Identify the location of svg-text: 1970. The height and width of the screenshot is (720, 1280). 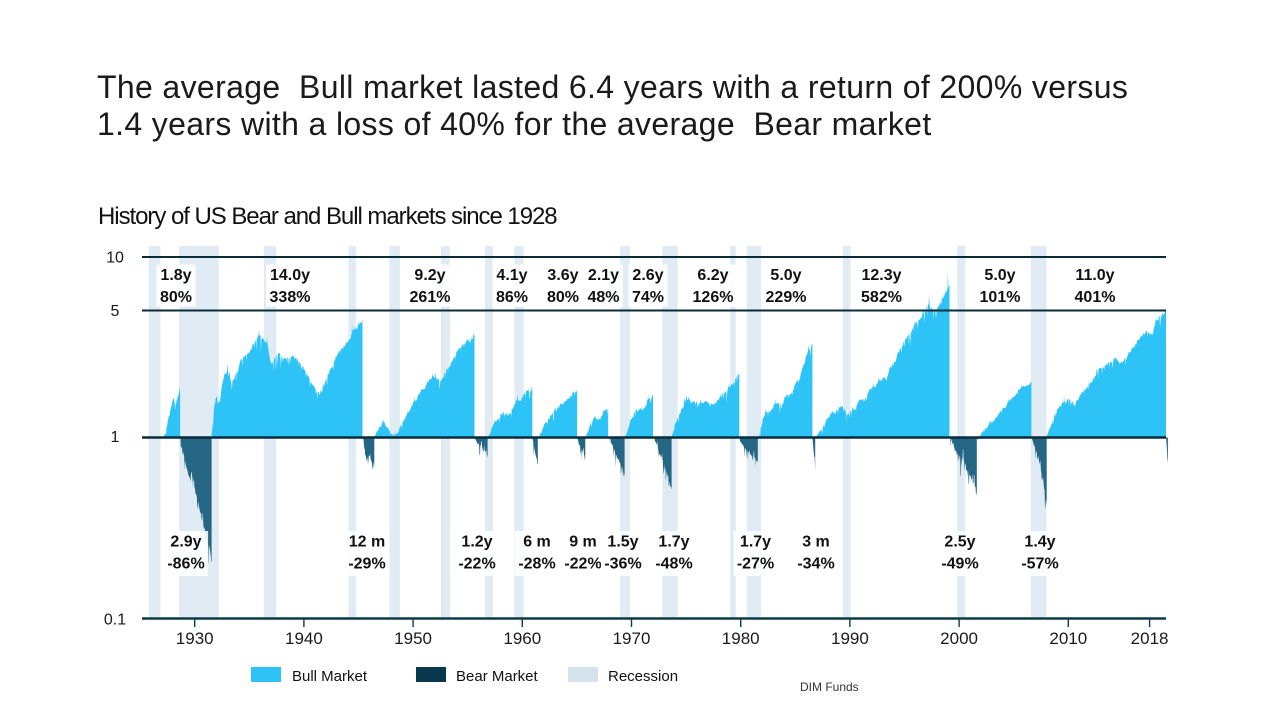
(632, 638).